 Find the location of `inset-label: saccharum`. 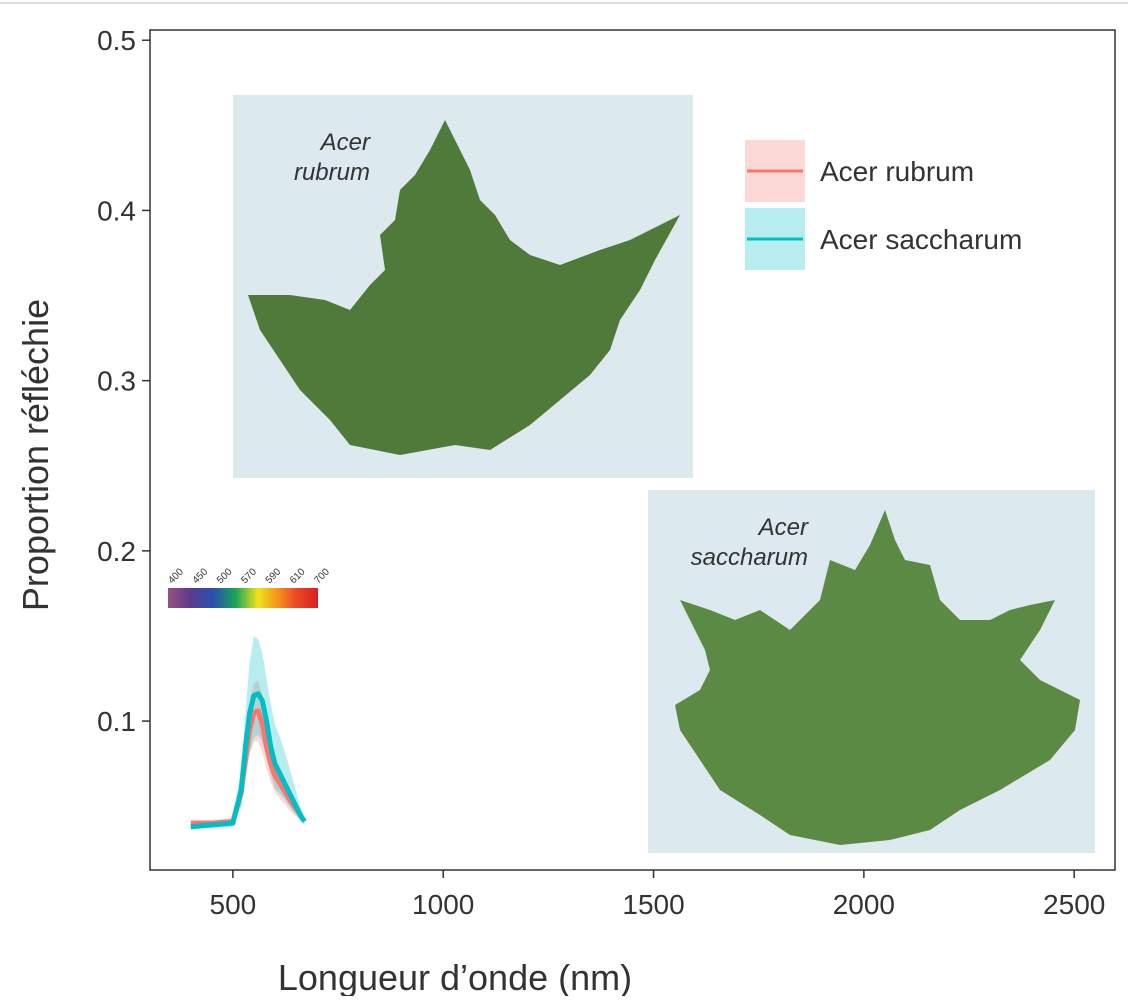

inset-label: saccharum is located at coordinates (749, 557).